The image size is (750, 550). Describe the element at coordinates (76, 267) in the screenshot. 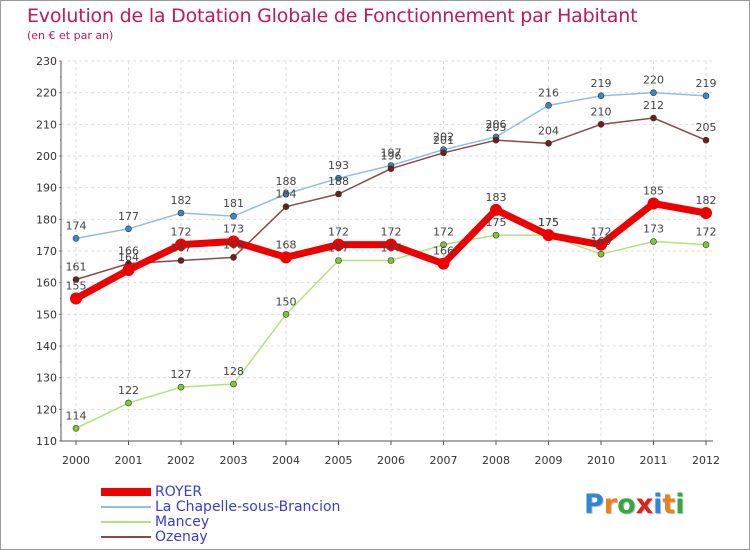

I see `data-label: 161` at that location.